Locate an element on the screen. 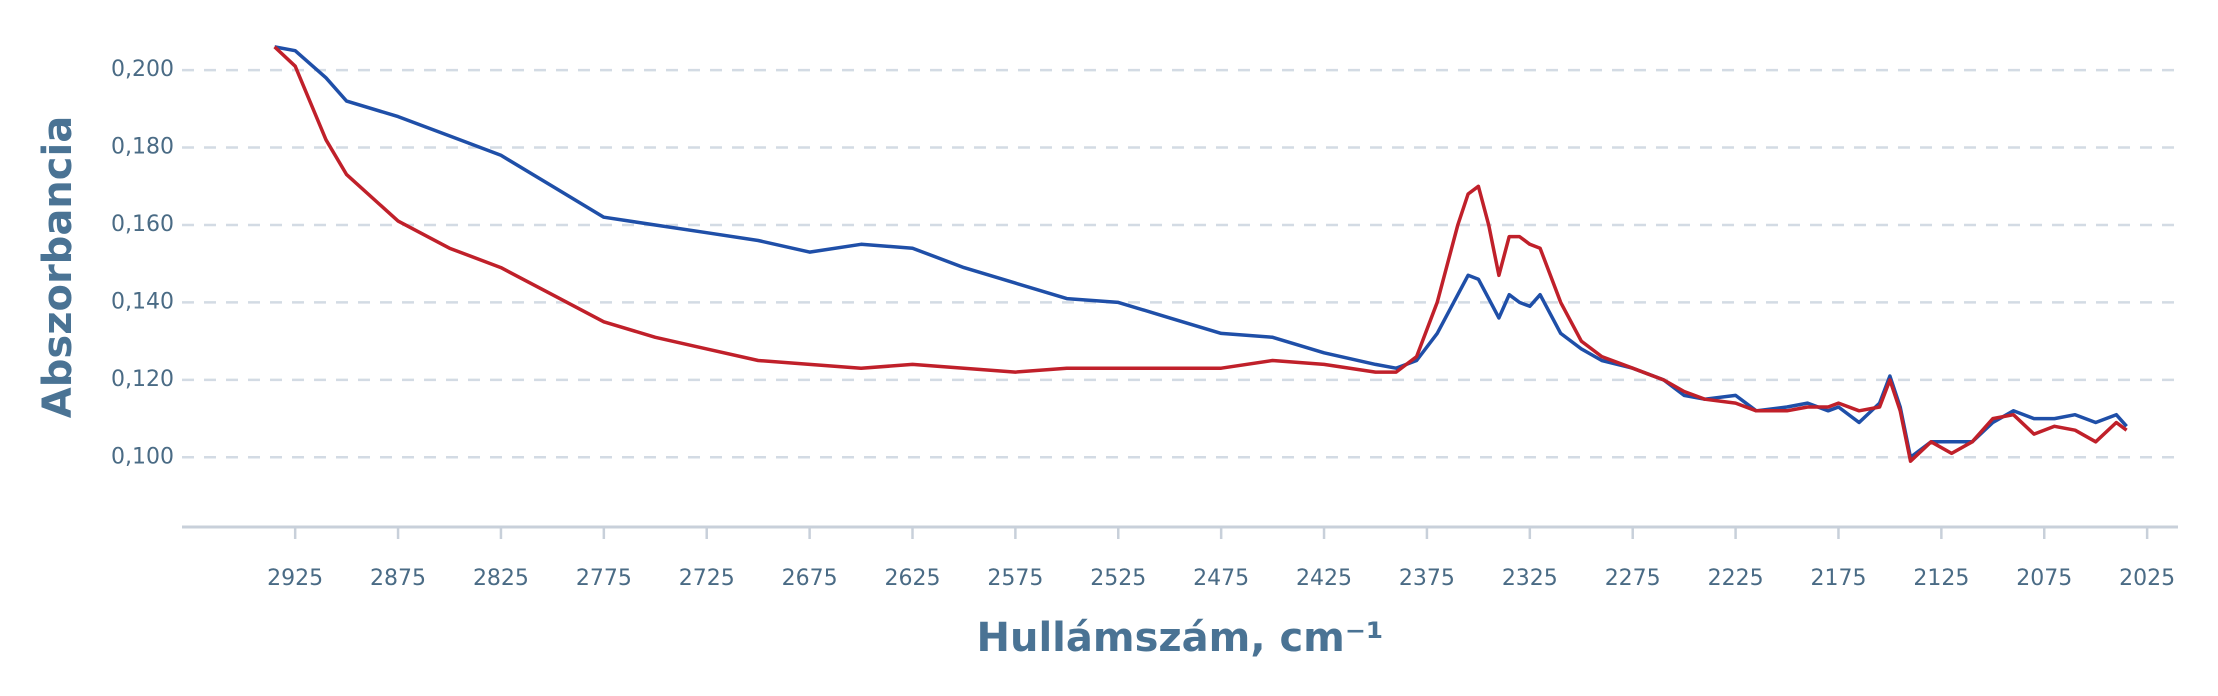 This screenshot has width=2218, height=696. x-tick-label: 2925 is located at coordinates (295, 578).